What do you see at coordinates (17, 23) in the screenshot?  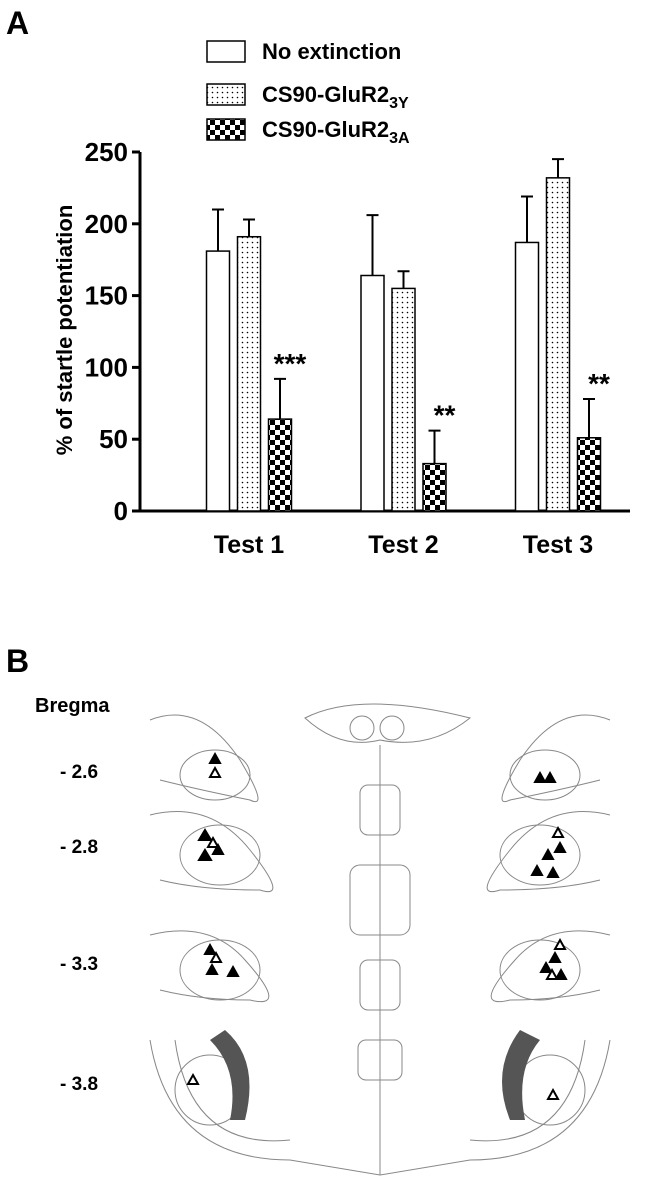 I see `panel-label: A` at bounding box center [17, 23].